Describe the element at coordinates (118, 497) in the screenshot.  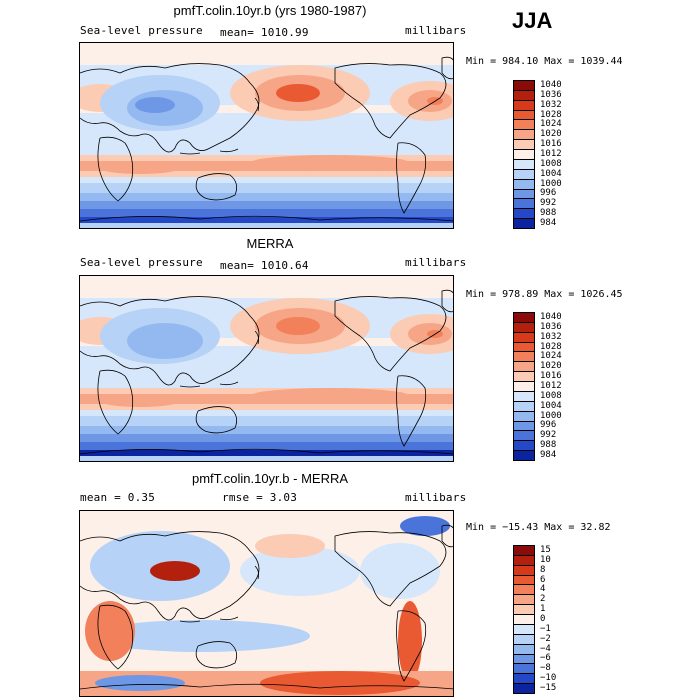
I see `panel-3-mean-label: mean = 0.35` at that location.